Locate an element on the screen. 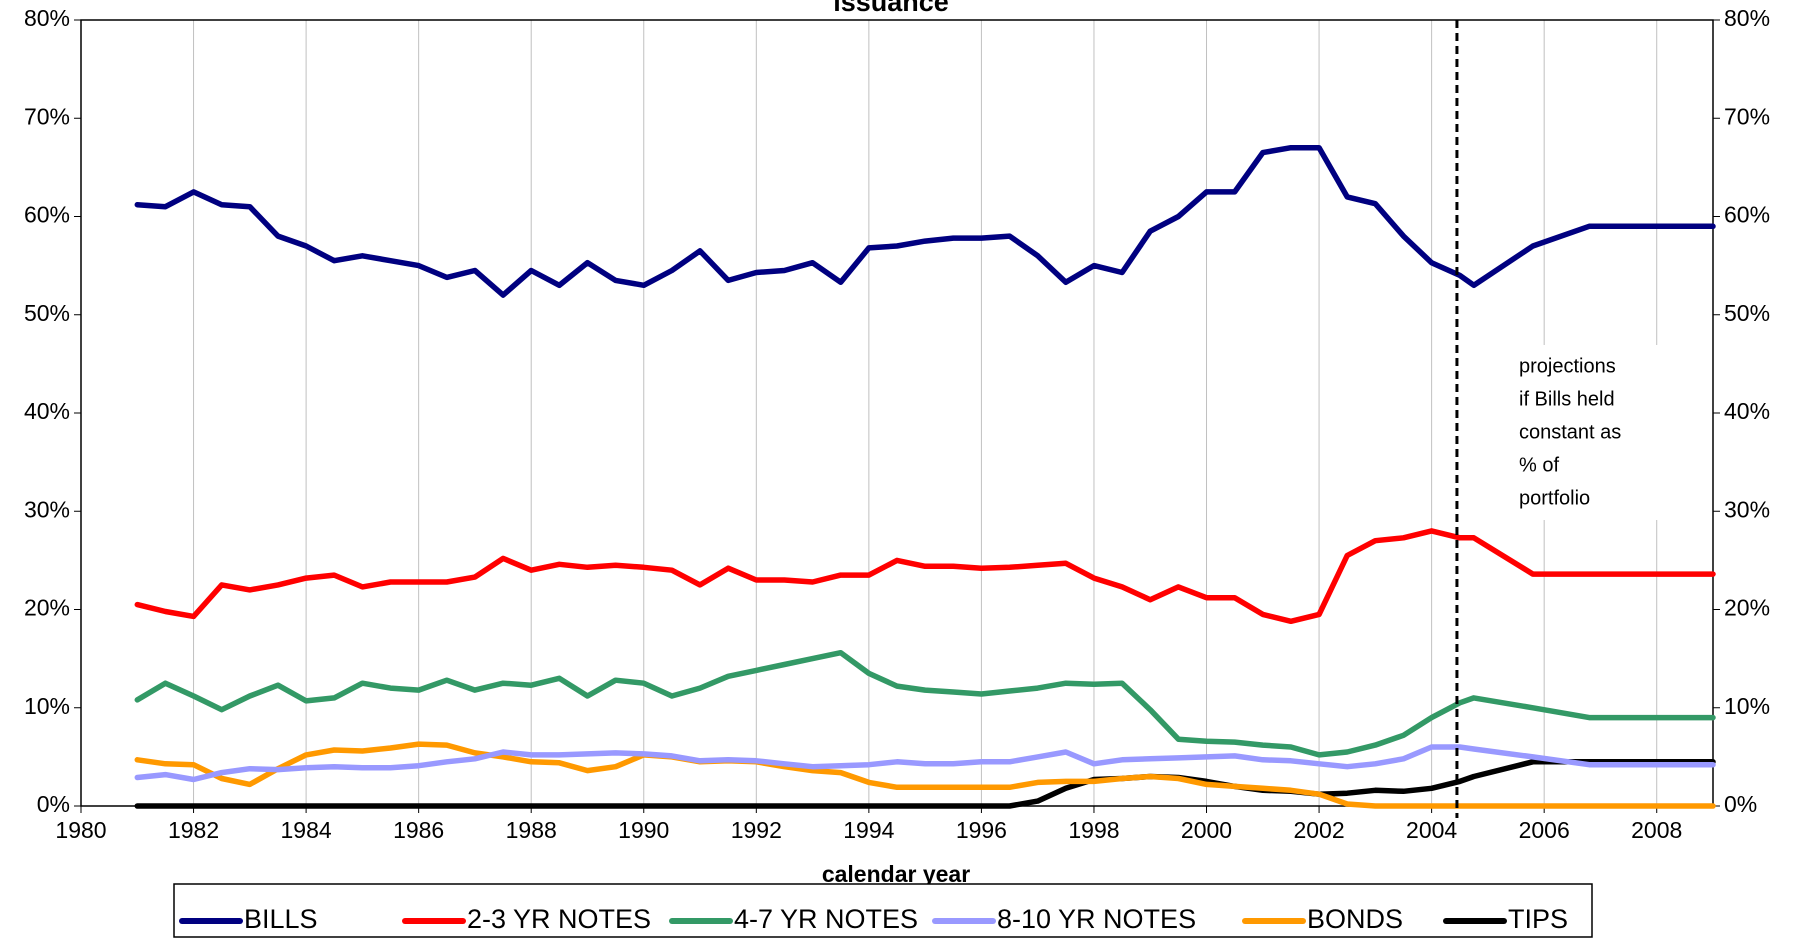  x-axis-label: calendar year is located at coordinates (896, 874).